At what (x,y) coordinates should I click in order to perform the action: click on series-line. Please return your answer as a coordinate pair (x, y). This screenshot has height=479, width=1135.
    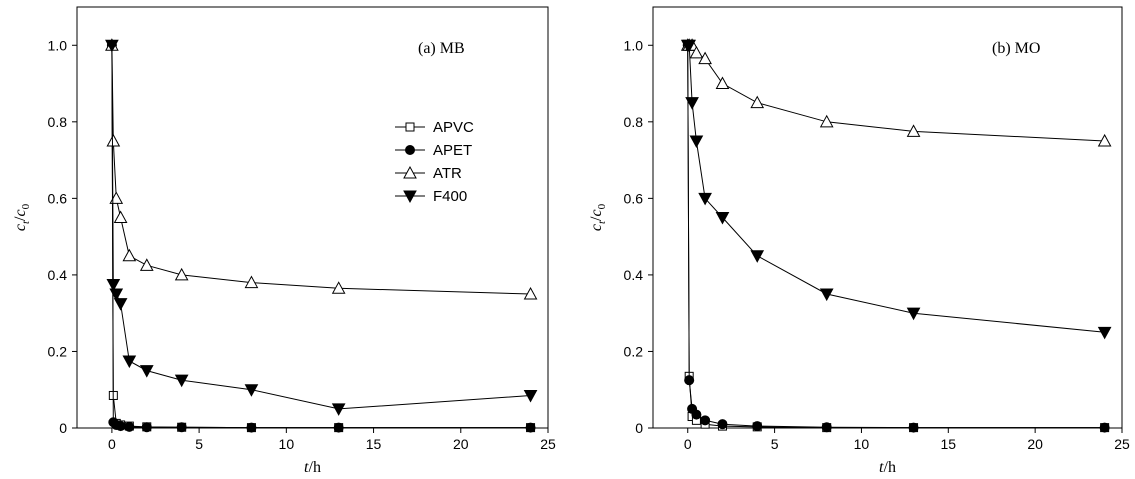
    Looking at the image, I should click on (896, 93).